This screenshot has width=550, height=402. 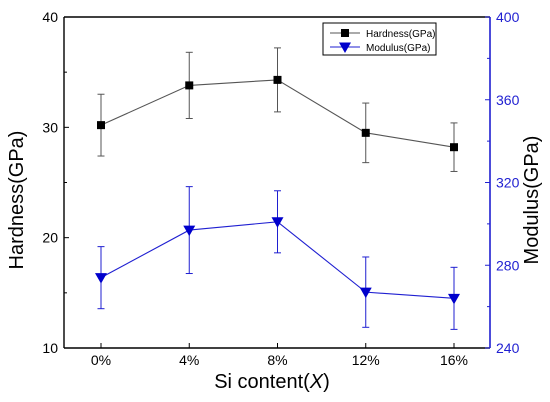 I want to click on hardness-legend-marker, so click(x=345, y=33).